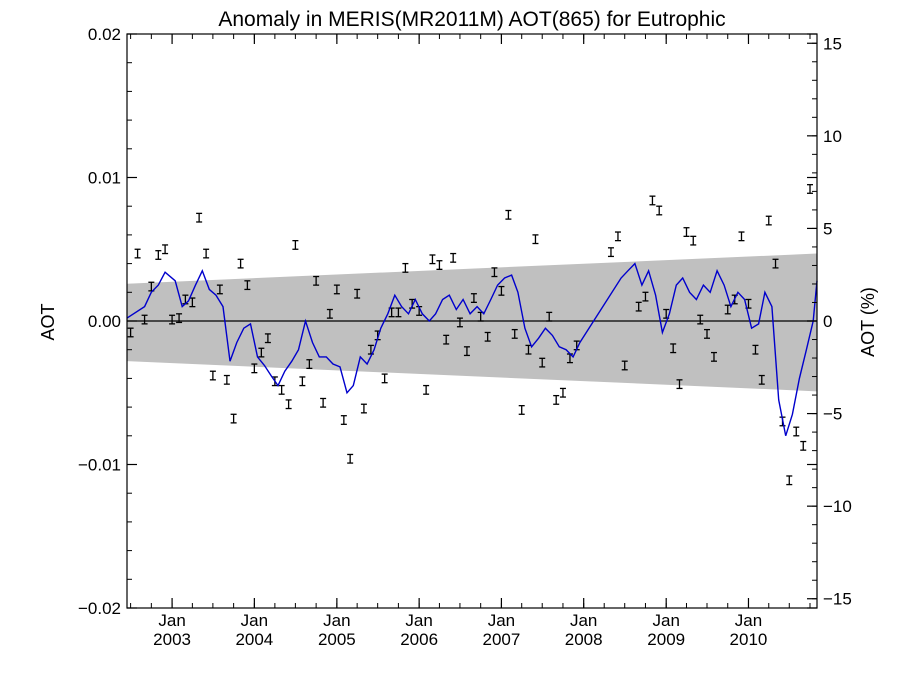  Describe the element at coordinates (832, 414) in the screenshot. I see `y2-tick-label: −5` at that location.